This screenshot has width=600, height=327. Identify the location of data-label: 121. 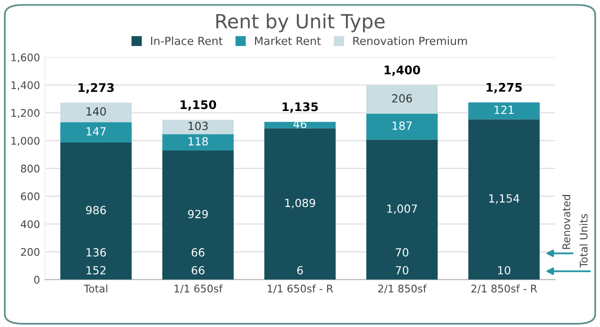
(504, 110).